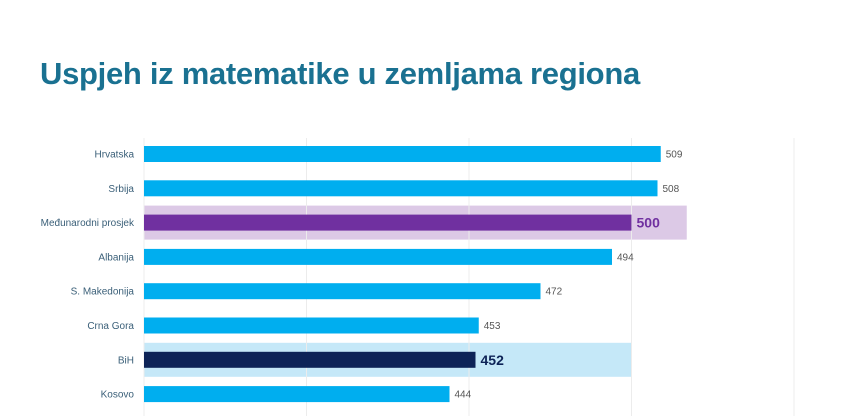  I want to click on data-label: 508, so click(671, 189).